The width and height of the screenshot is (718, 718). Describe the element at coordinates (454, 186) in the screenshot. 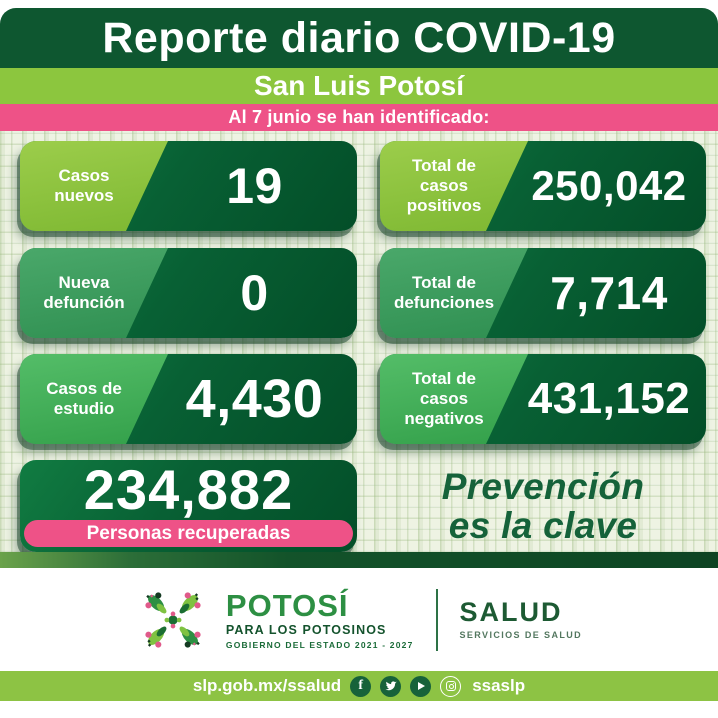

I see `card-label: Total de casos positivos` at that location.